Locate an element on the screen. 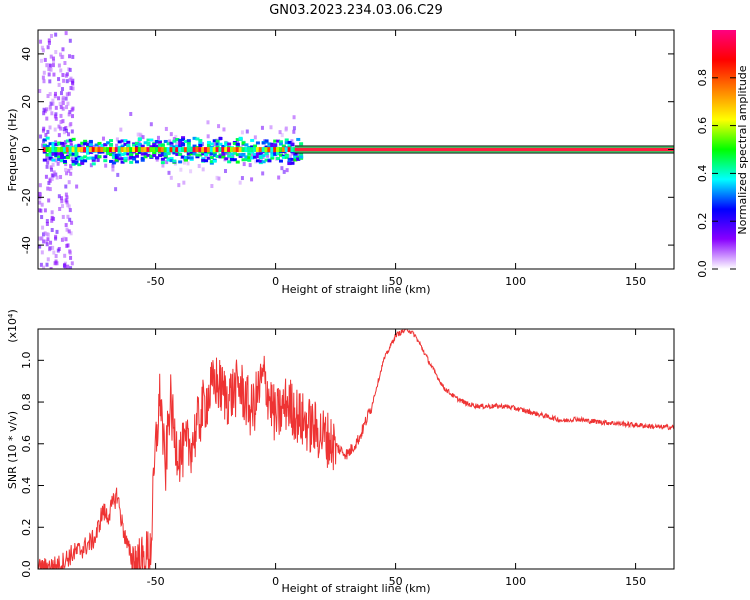 The height and width of the screenshot is (600, 750). x-tick-label: 0 is located at coordinates (275, 581).